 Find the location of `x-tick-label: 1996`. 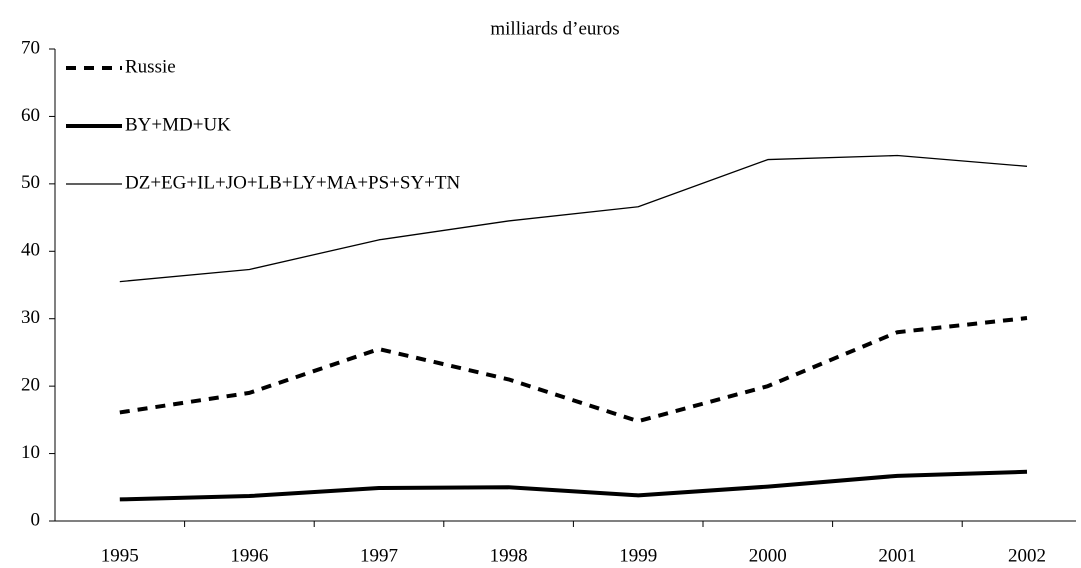

x-tick-label: 1996 is located at coordinates (249, 555).